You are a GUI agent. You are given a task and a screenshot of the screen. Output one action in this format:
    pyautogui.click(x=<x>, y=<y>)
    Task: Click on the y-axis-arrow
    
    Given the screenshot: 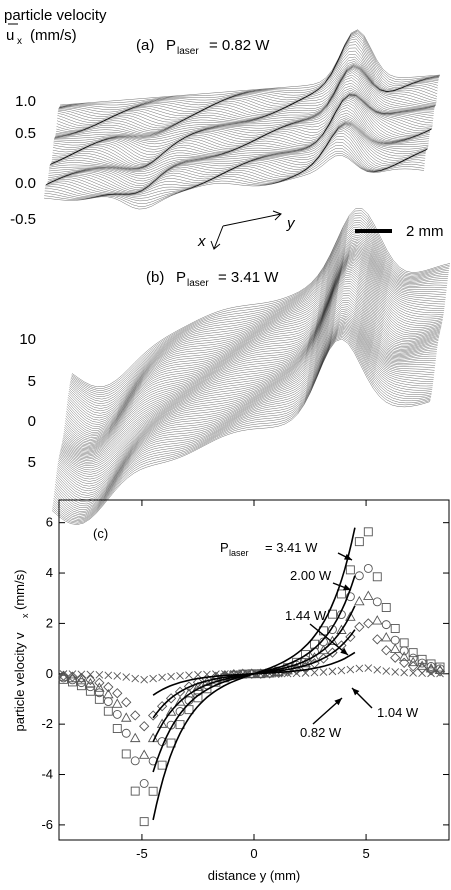 What is the action you would take?
    pyautogui.click(x=252, y=220)
    